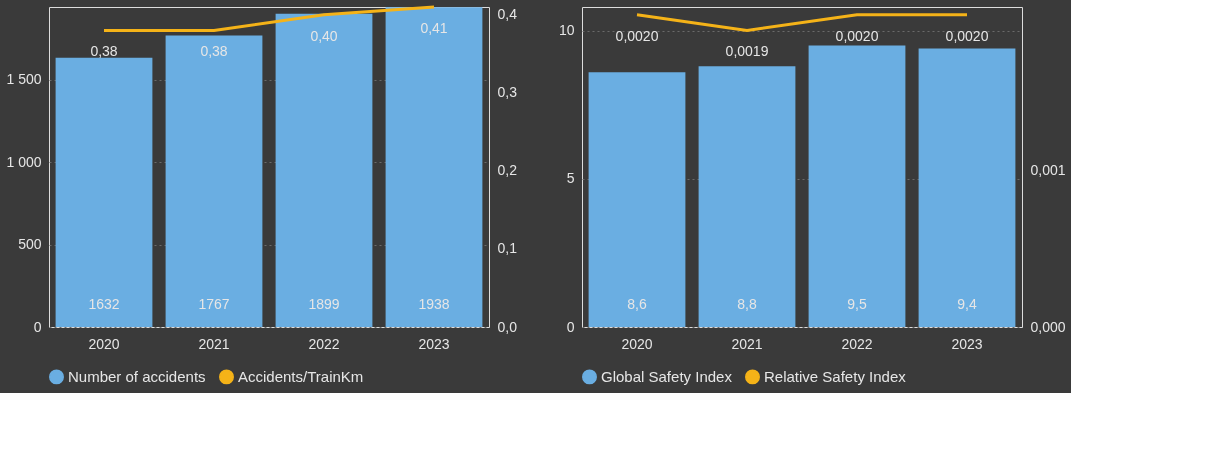  What do you see at coordinates (507, 92) in the screenshot?
I see `y2-tick-label: 0,3` at bounding box center [507, 92].